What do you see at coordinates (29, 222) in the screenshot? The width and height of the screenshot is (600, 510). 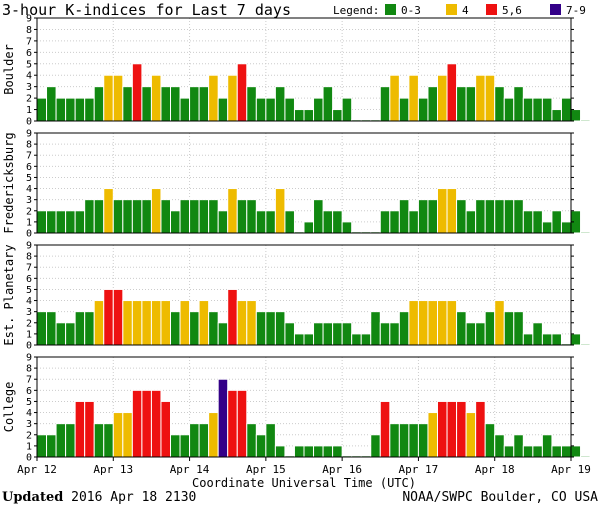 I see `y-tick-label: 1` at bounding box center [29, 222].